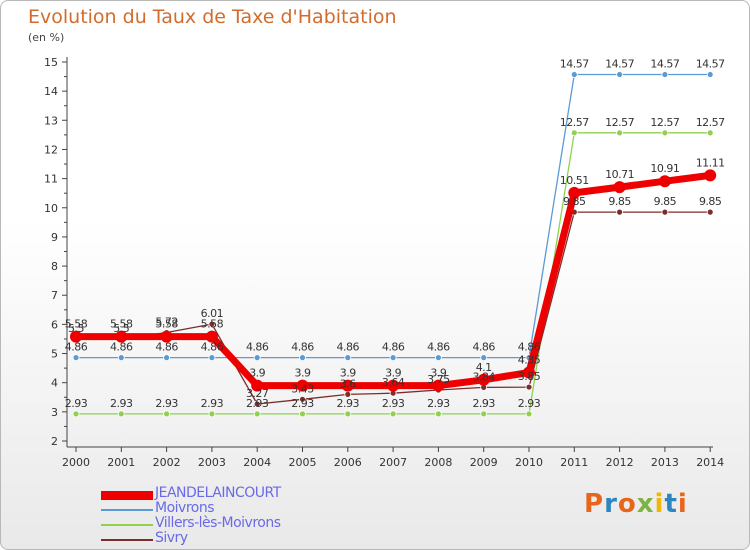 This screenshot has height=550, width=750. What do you see at coordinates (257, 393) in the screenshot?
I see `data-label: 3.27` at bounding box center [257, 393].